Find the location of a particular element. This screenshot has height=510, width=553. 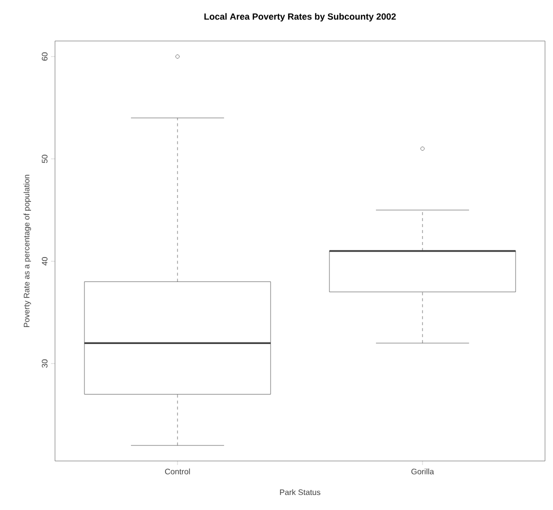

chart-title: Local Area Poverty Rates by Subcounty 2002 is located at coordinates (300, 17).